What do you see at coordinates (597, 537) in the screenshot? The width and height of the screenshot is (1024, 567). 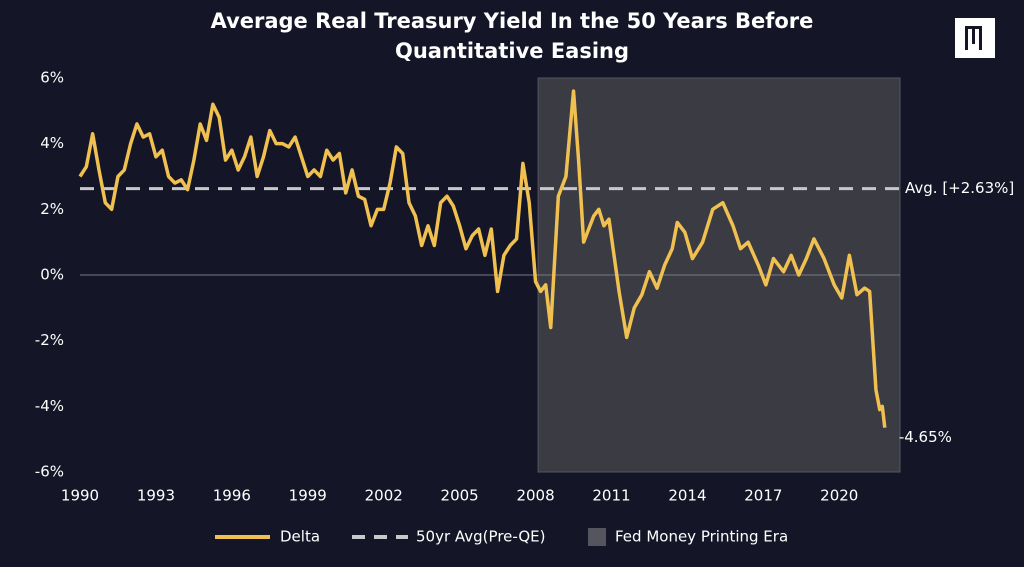 I see `legend-swatch` at bounding box center [597, 537].